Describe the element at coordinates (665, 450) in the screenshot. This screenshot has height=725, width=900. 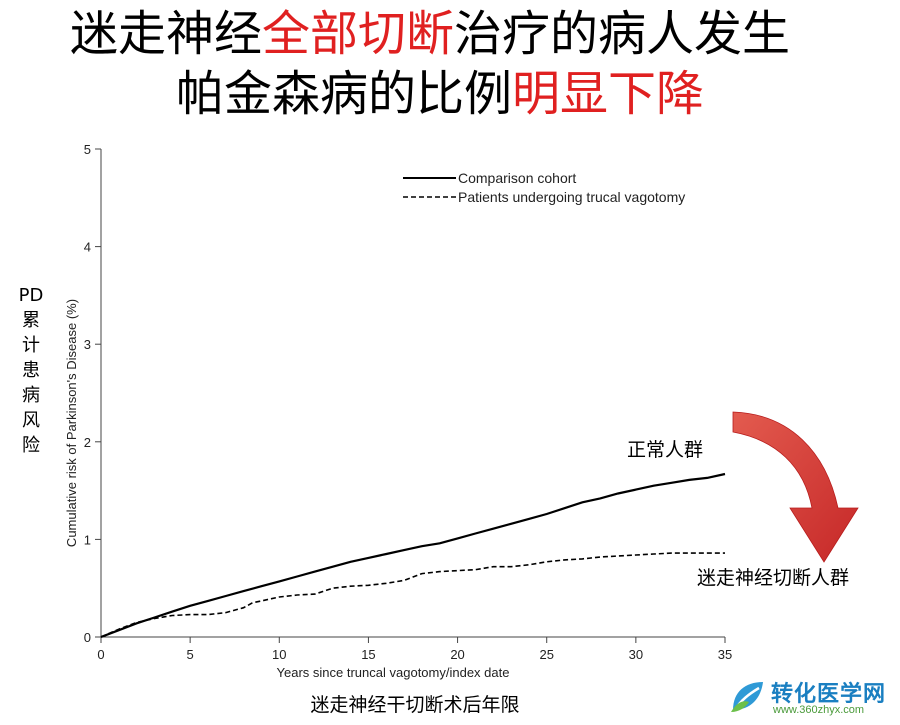
I see `annotation-normal-group: 正常人群` at that location.